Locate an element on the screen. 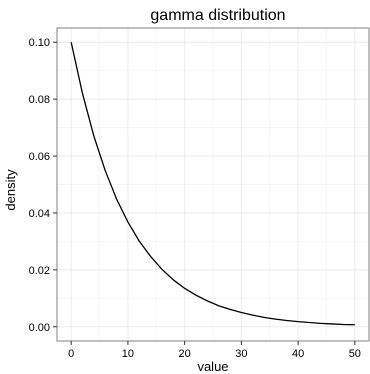  chart-title: gamma distribution is located at coordinates (217, 15).